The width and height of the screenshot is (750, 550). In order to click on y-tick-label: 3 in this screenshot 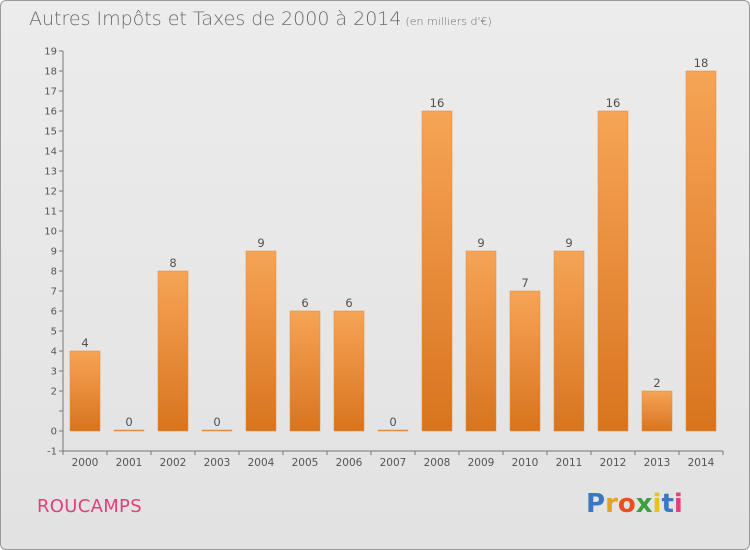, I will do `click(54, 372)`.